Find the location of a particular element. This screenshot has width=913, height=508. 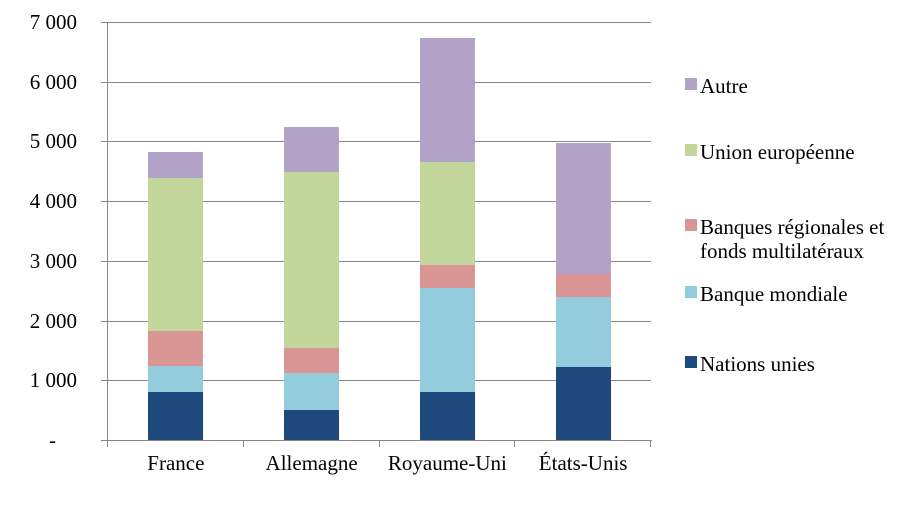

bar-segment-allemagne-autre is located at coordinates (312, 149).